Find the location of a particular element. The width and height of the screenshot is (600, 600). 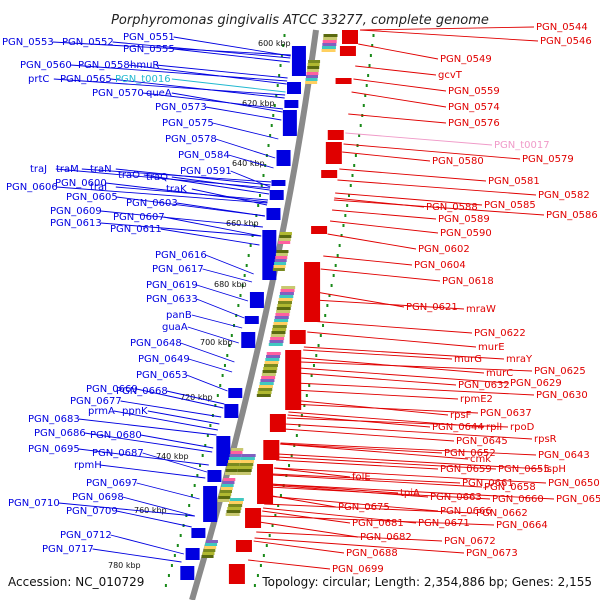

right-gene-label: PGN_0688 is located at coordinates (372, 553).